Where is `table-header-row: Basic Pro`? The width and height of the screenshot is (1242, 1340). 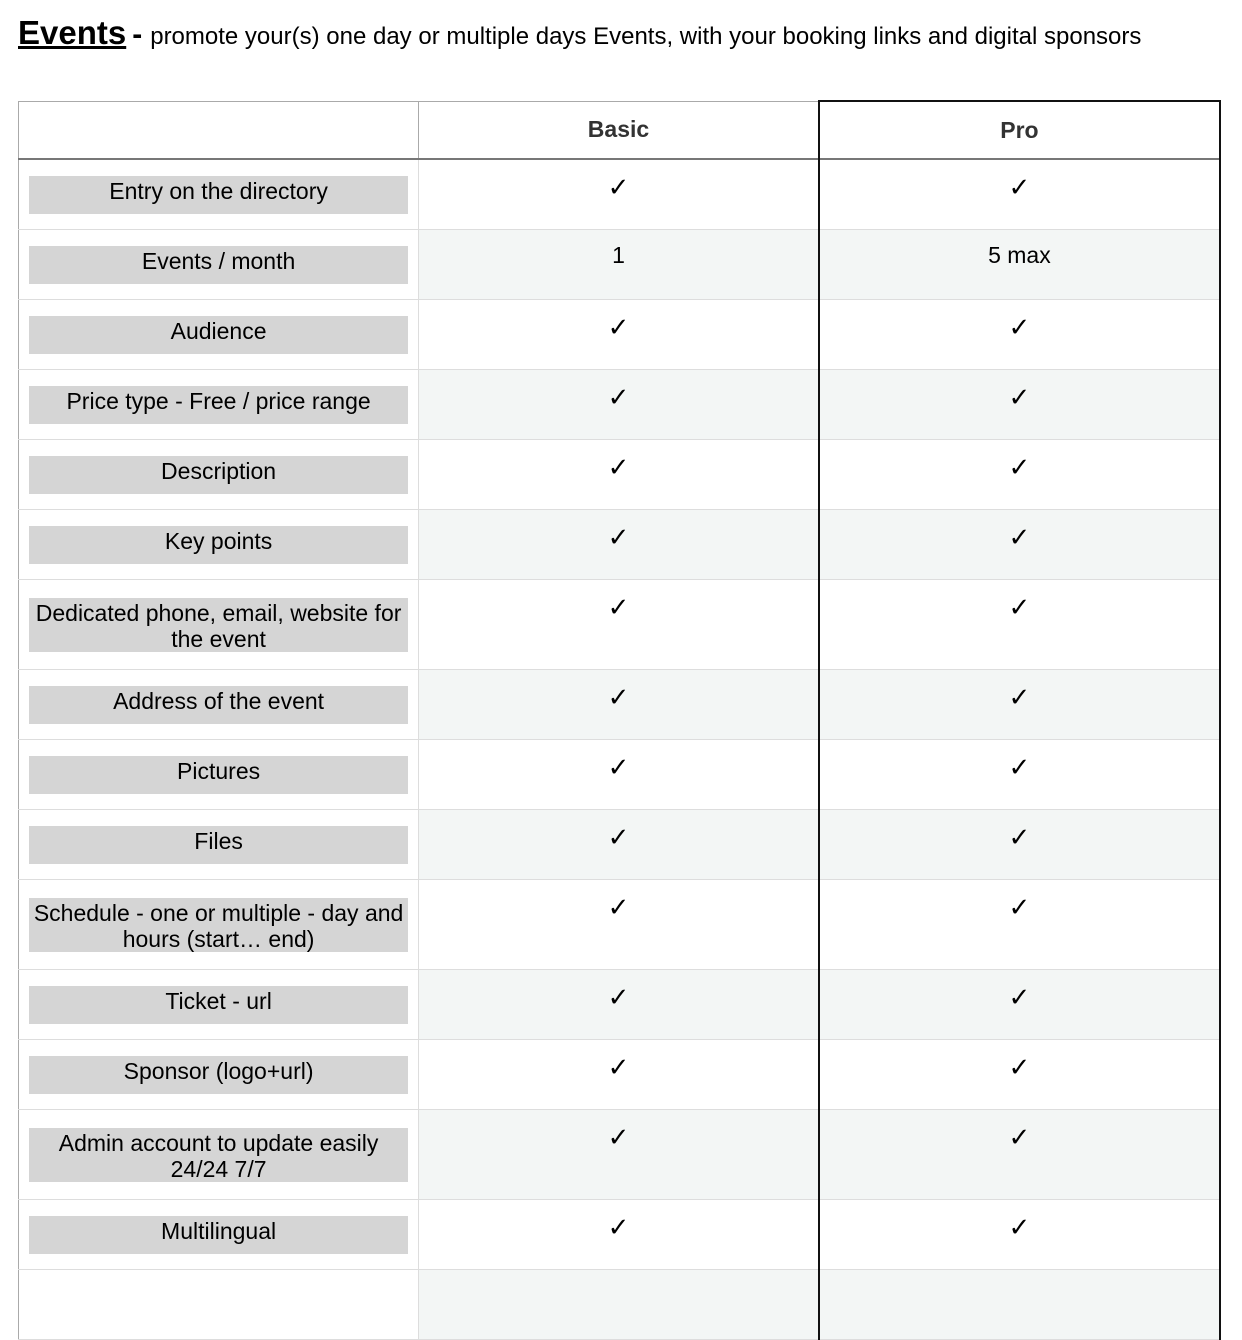 table-header-row: Basic Pro is located at coordinates (619, 130).